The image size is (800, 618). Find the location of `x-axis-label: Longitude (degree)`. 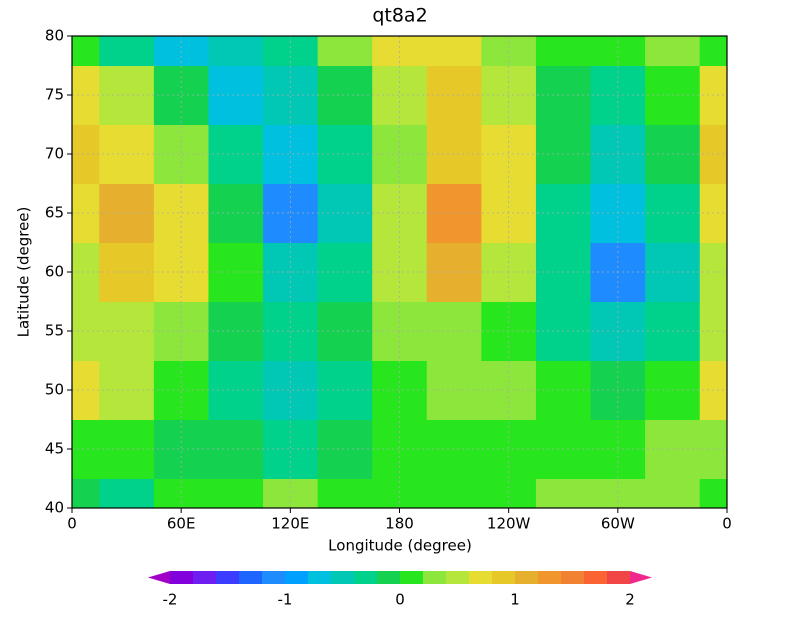

x-axis-label: Longitude (degree) is located at coordinates (400, 546).